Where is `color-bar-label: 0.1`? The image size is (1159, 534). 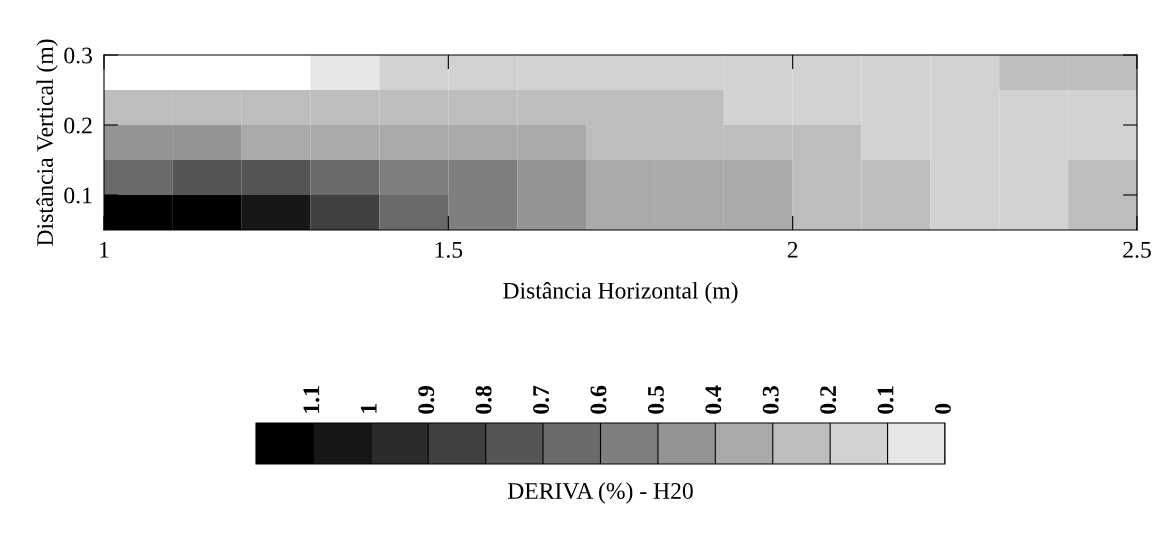 color-bar-label: 0.1 is located at coordinates (885, 400).